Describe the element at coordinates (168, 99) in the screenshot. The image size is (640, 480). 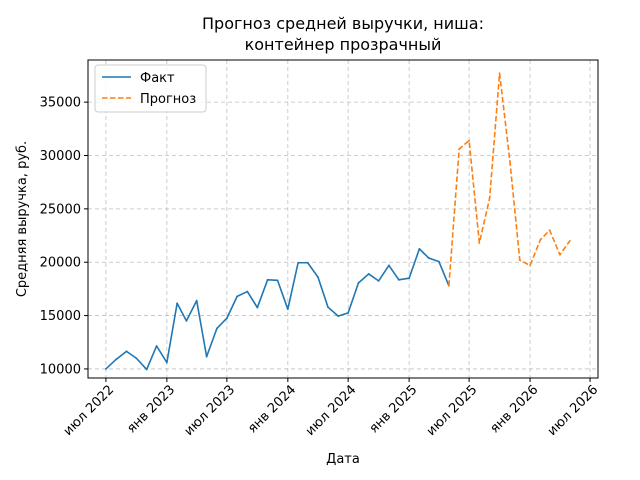
I see `legend-label: Прогноз` at that location.